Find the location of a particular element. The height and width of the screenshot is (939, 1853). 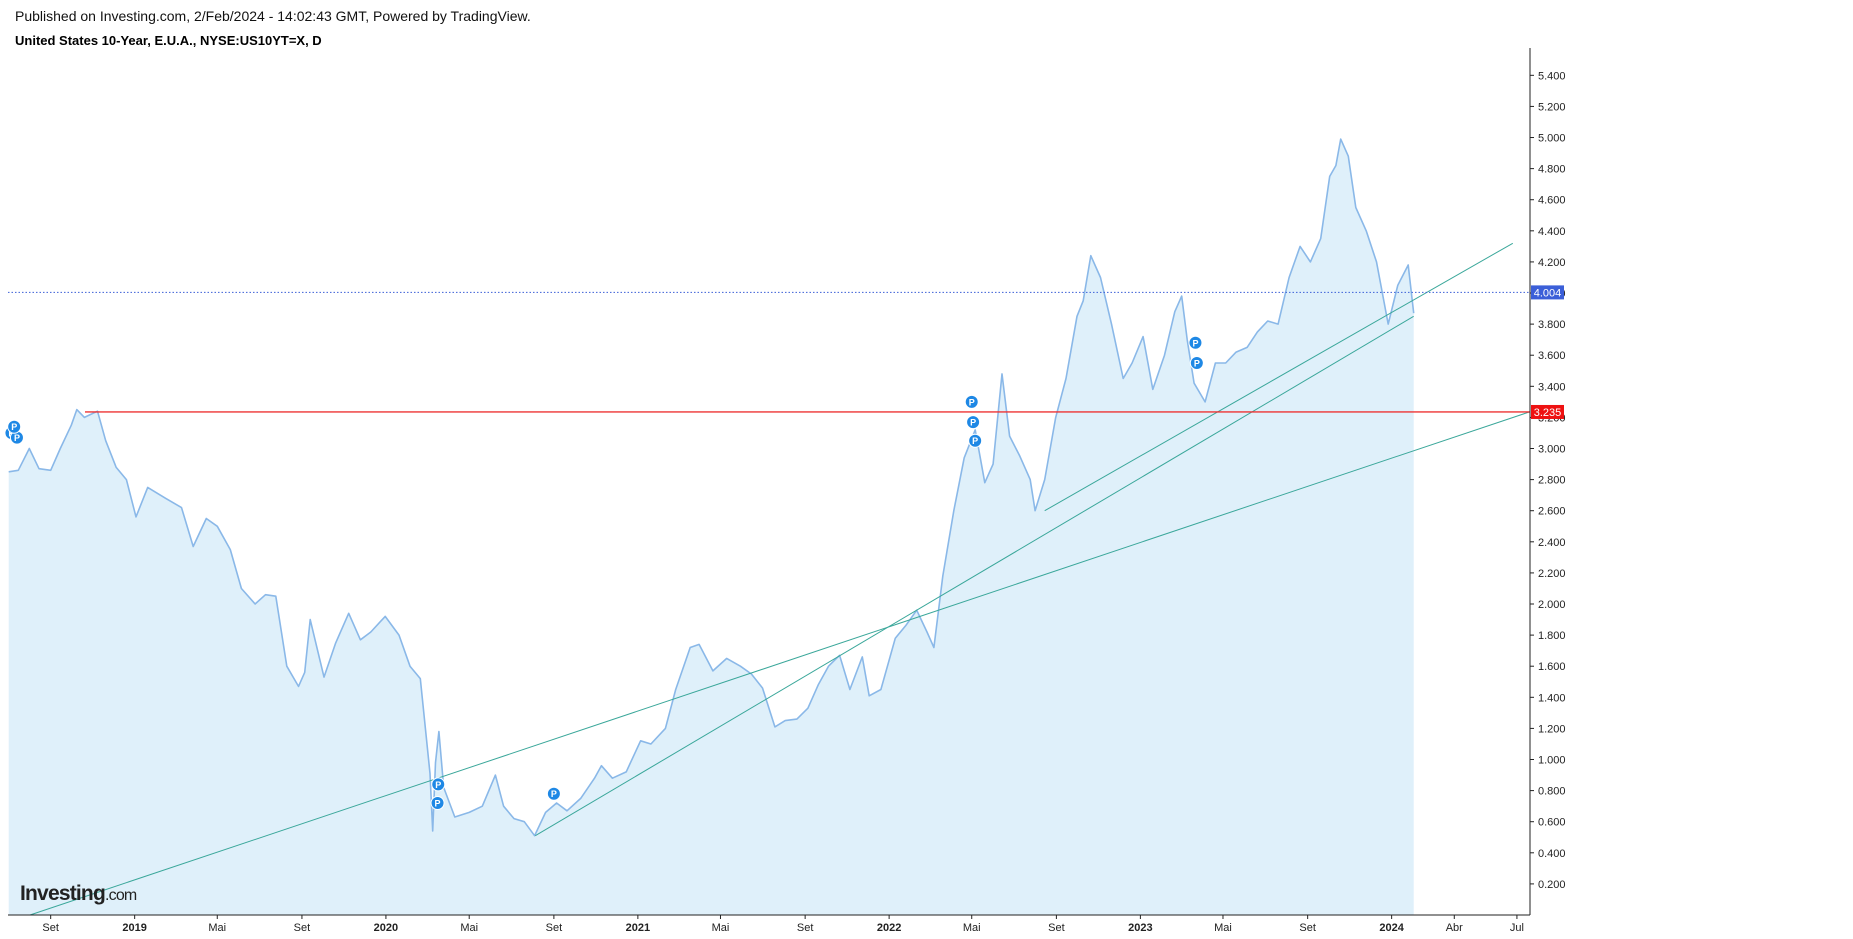

x-tick-label-16: 2024 is located at coordinates (1391, 928).